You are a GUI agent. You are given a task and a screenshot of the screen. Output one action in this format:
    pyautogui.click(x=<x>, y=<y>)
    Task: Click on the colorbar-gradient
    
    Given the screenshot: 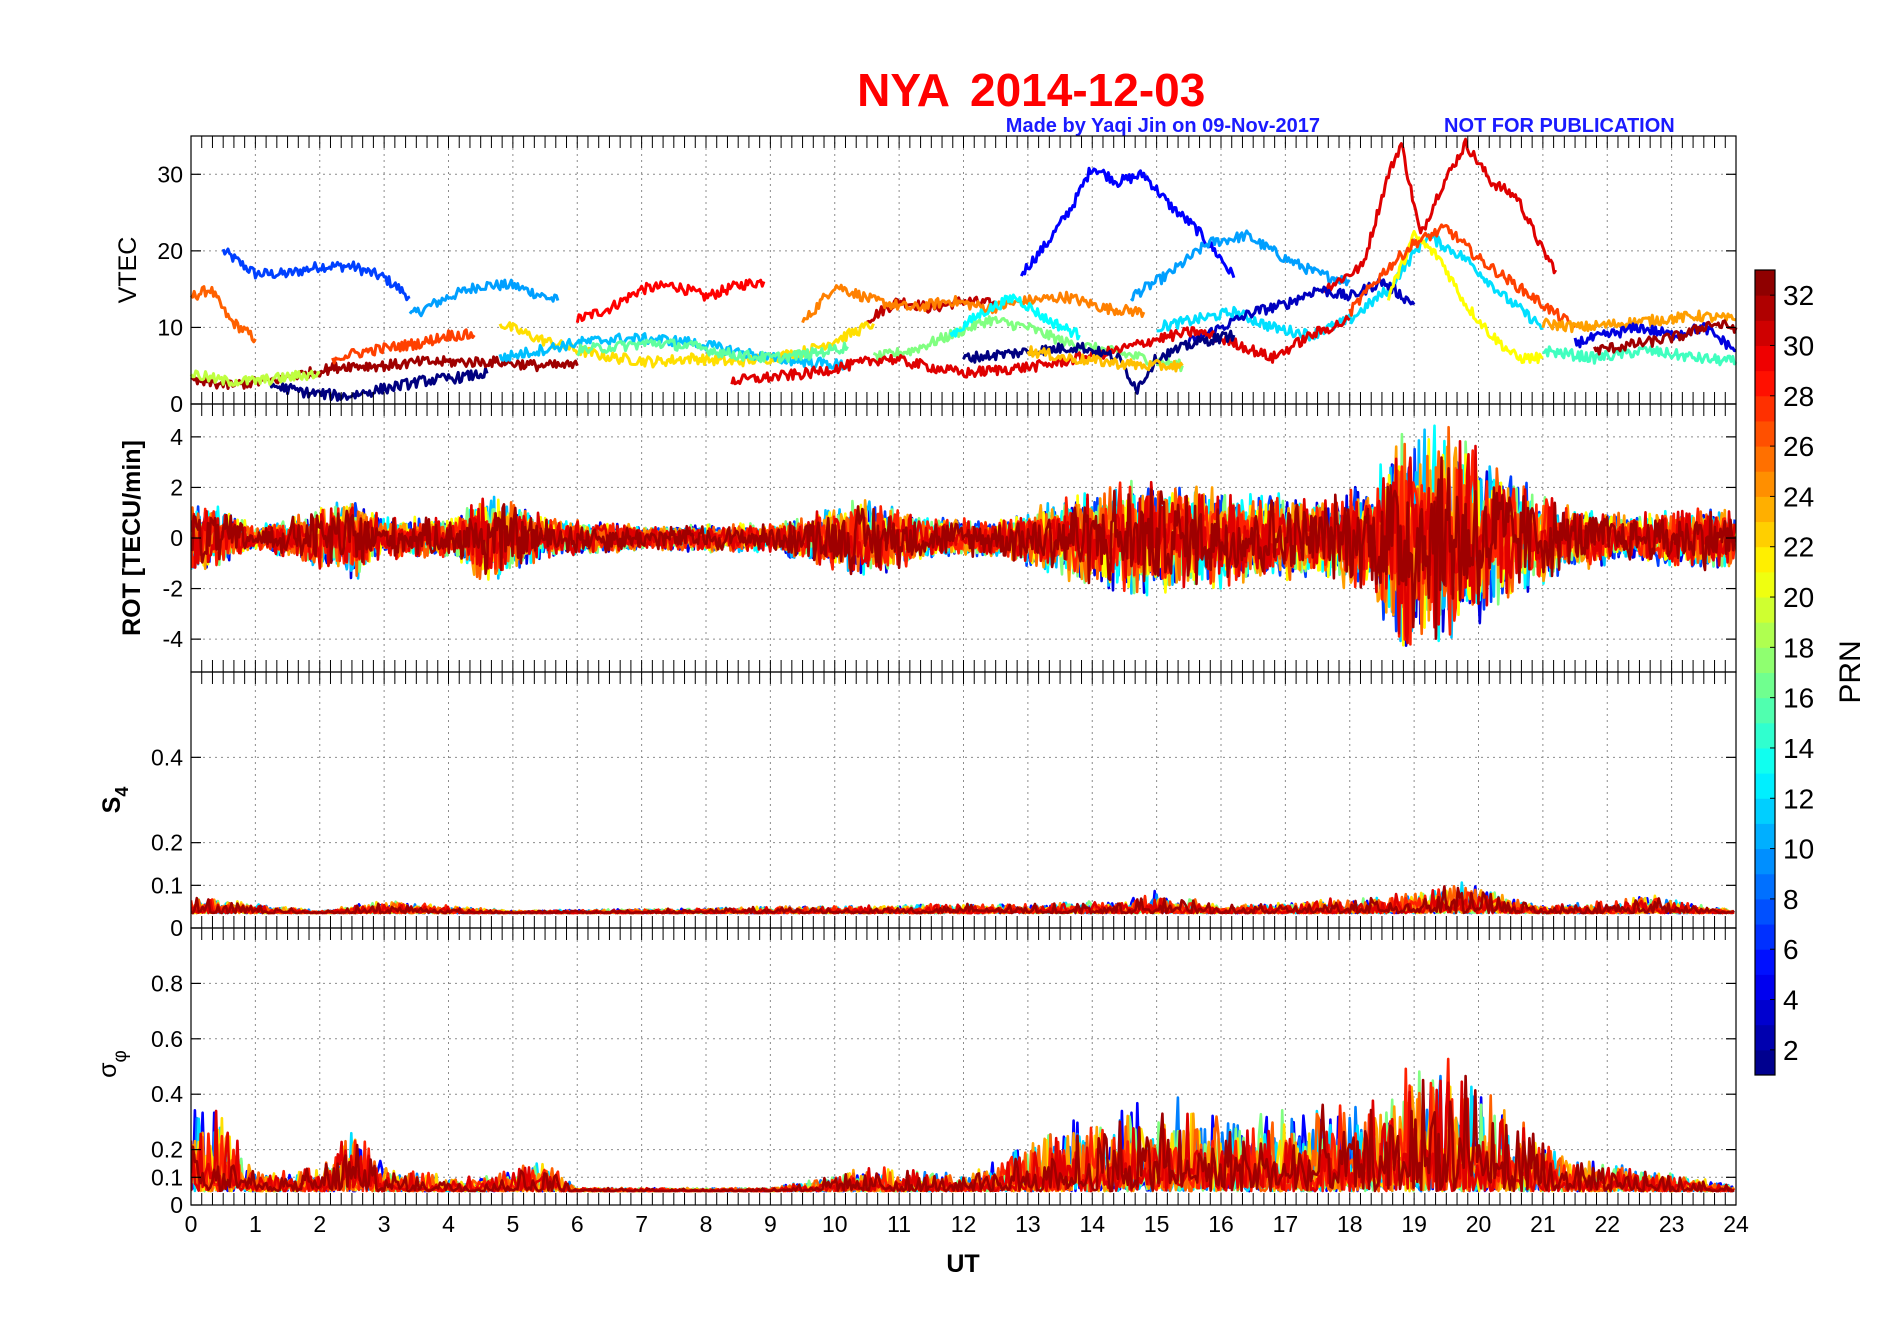 What is the action you would take?
    pyautogui.click(x=1765, y=673)
    